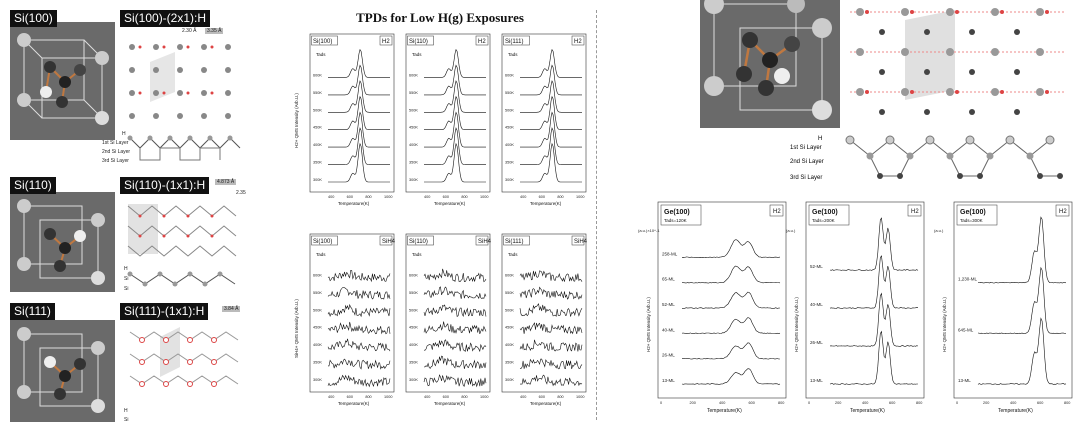 Image resolution: width=1076 pixels, height=428 pixels. Describe the element at coordinates (317, 380) in the screenshot. I see `curve-label: 300K` at that location.